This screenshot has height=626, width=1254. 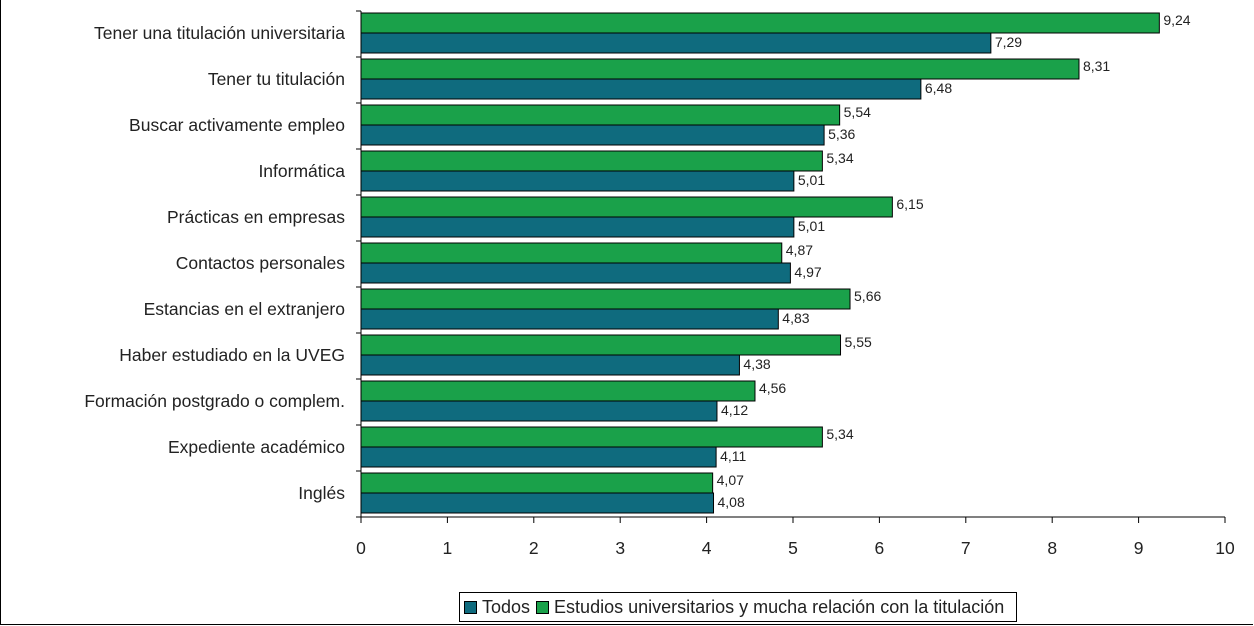 What do you see at coordinates (244, 309) in the screenshot?
I see `category-label-6: Estancias en el extranjero` at bounding box center [244, 309].